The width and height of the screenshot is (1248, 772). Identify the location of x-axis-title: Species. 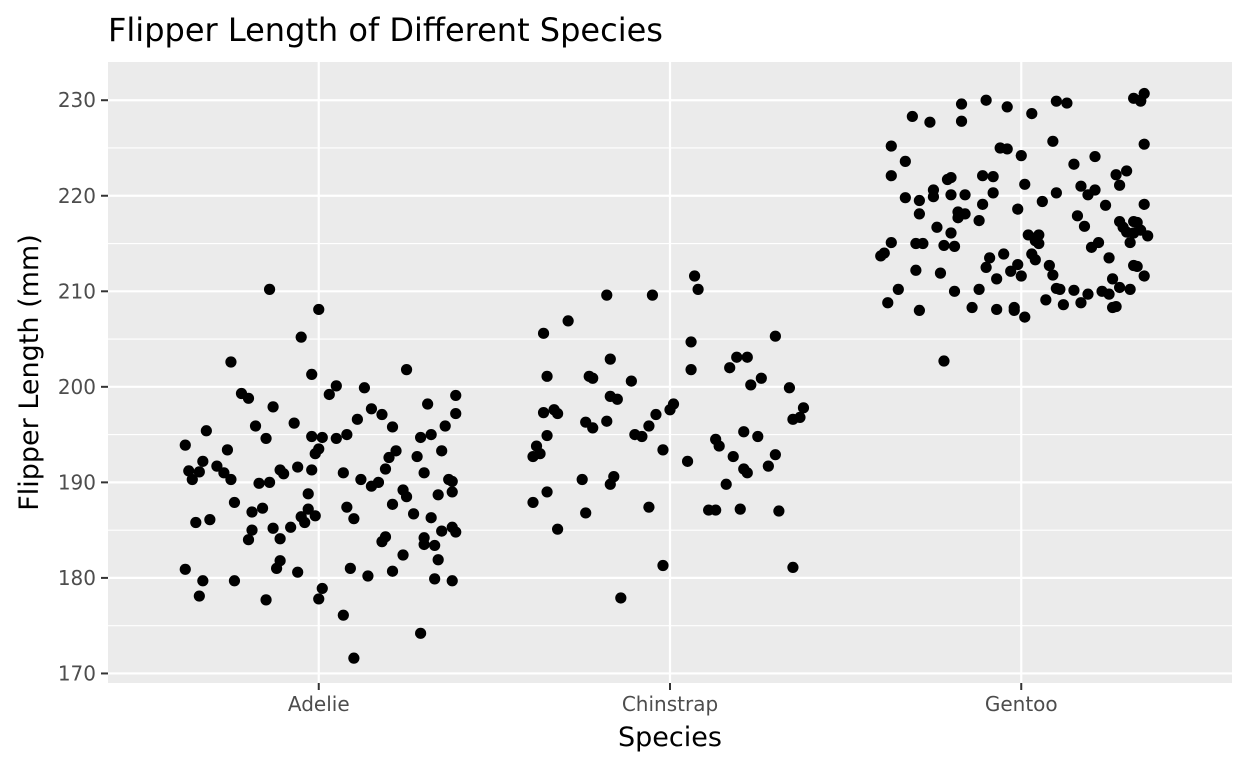
(670, 737).